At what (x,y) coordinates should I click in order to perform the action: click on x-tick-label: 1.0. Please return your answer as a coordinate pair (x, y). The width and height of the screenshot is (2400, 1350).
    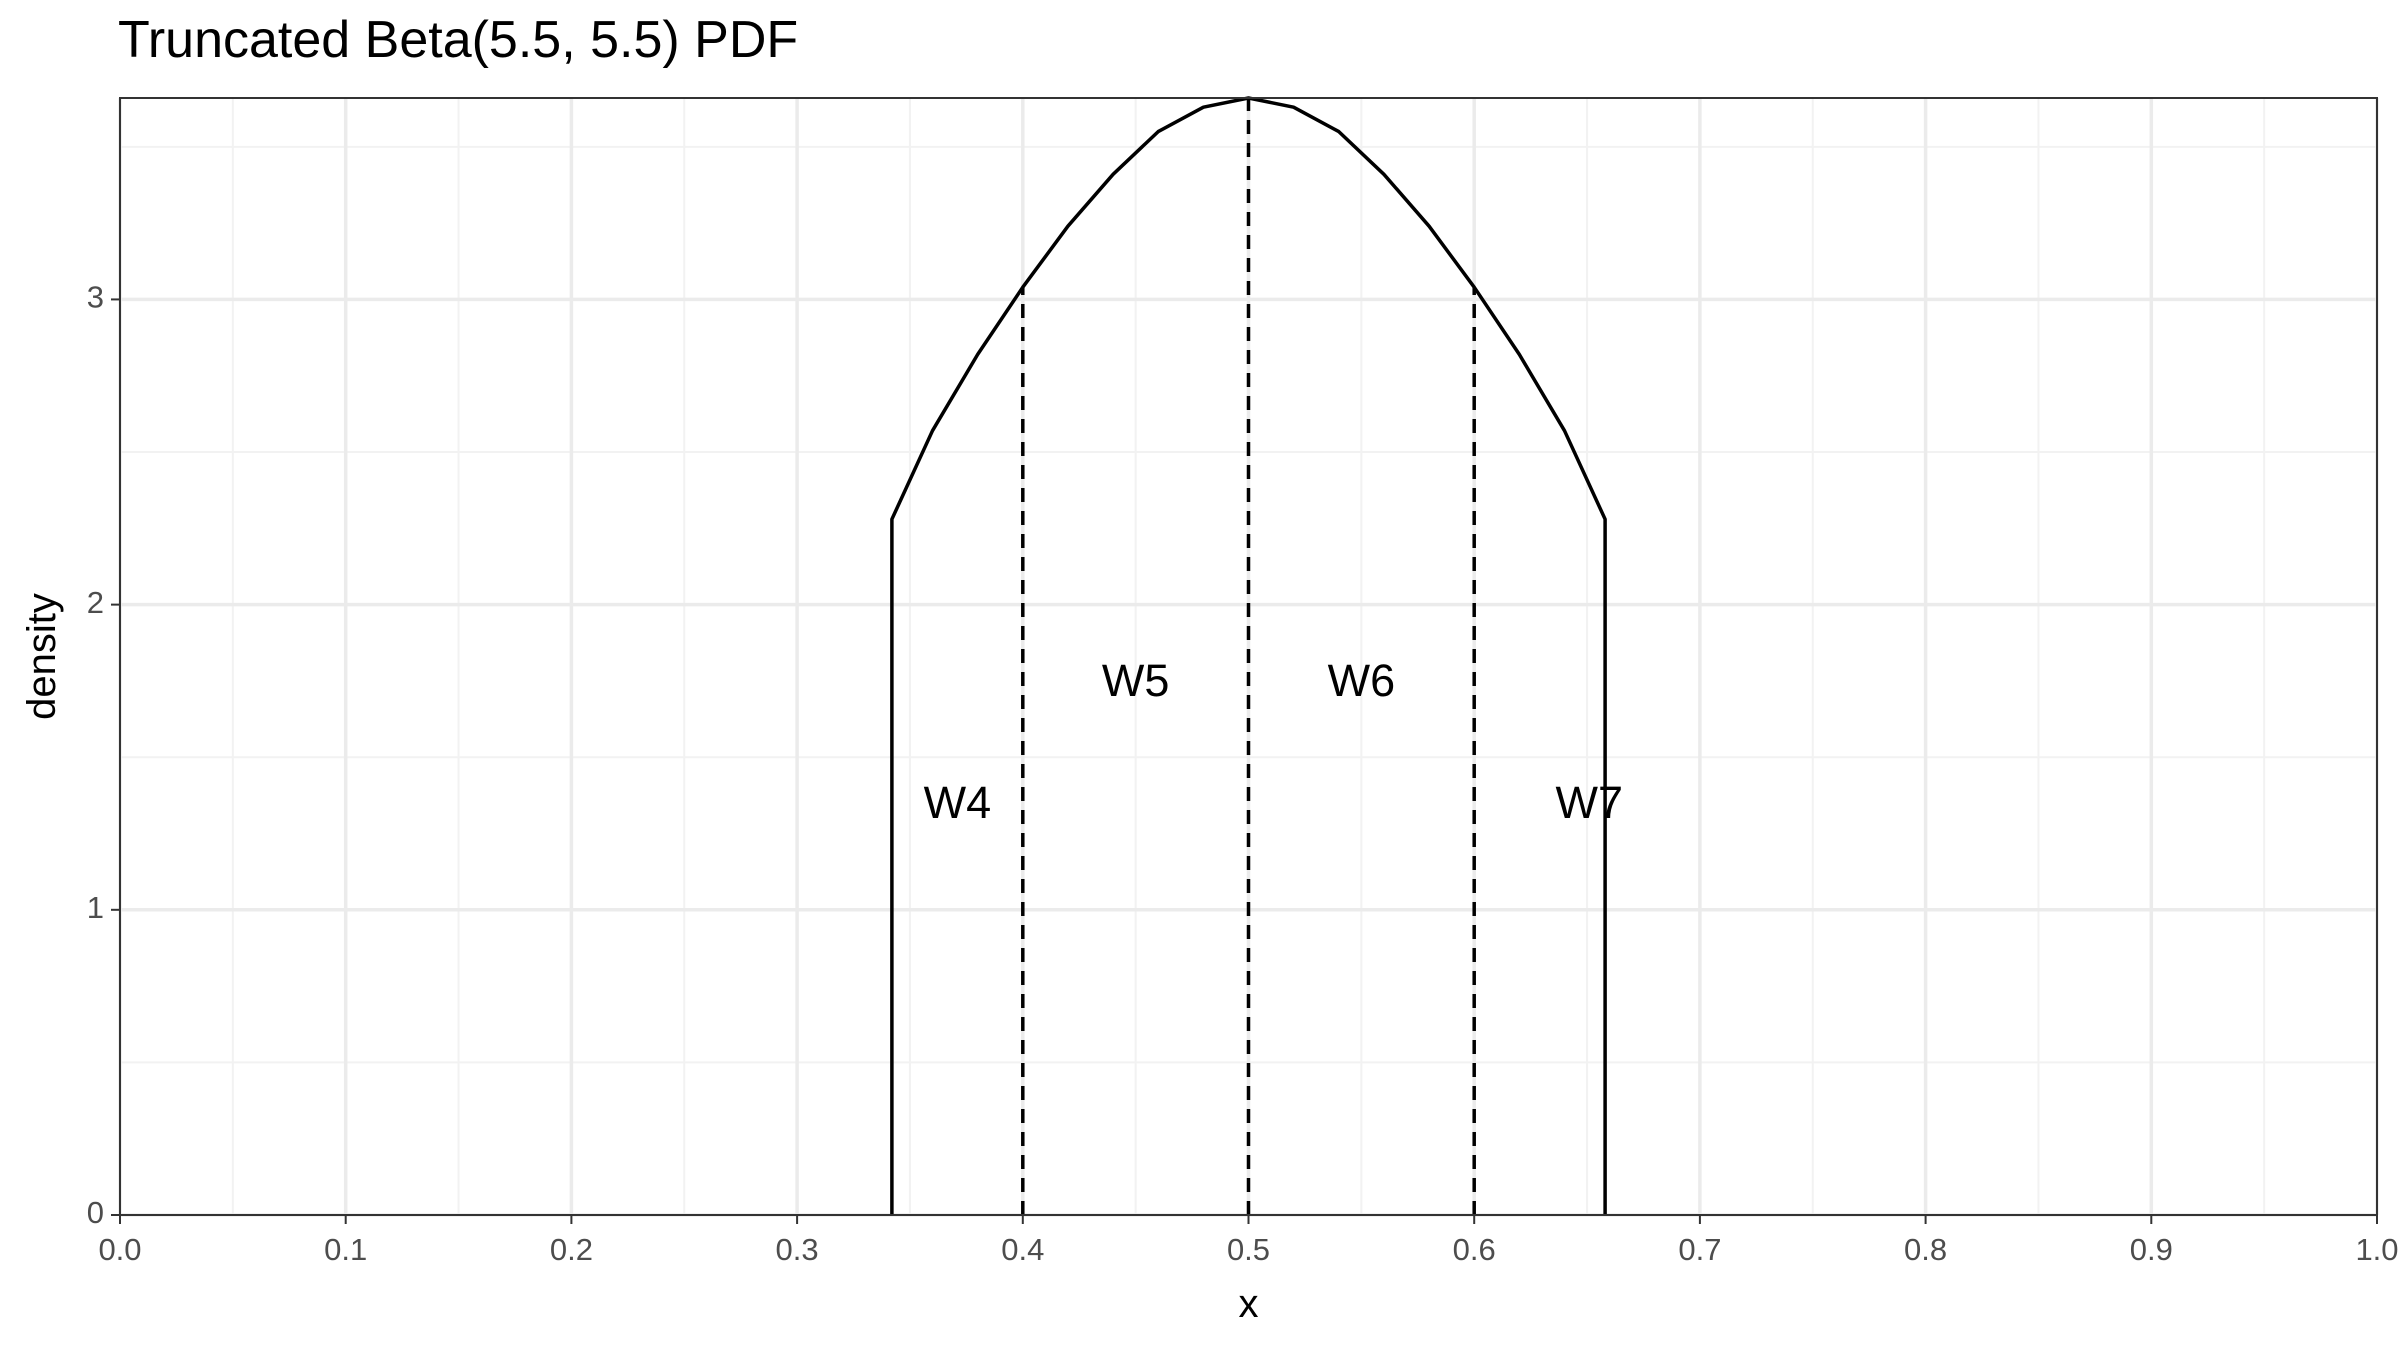
    Looking at the image, I should click on (2376, 1249).